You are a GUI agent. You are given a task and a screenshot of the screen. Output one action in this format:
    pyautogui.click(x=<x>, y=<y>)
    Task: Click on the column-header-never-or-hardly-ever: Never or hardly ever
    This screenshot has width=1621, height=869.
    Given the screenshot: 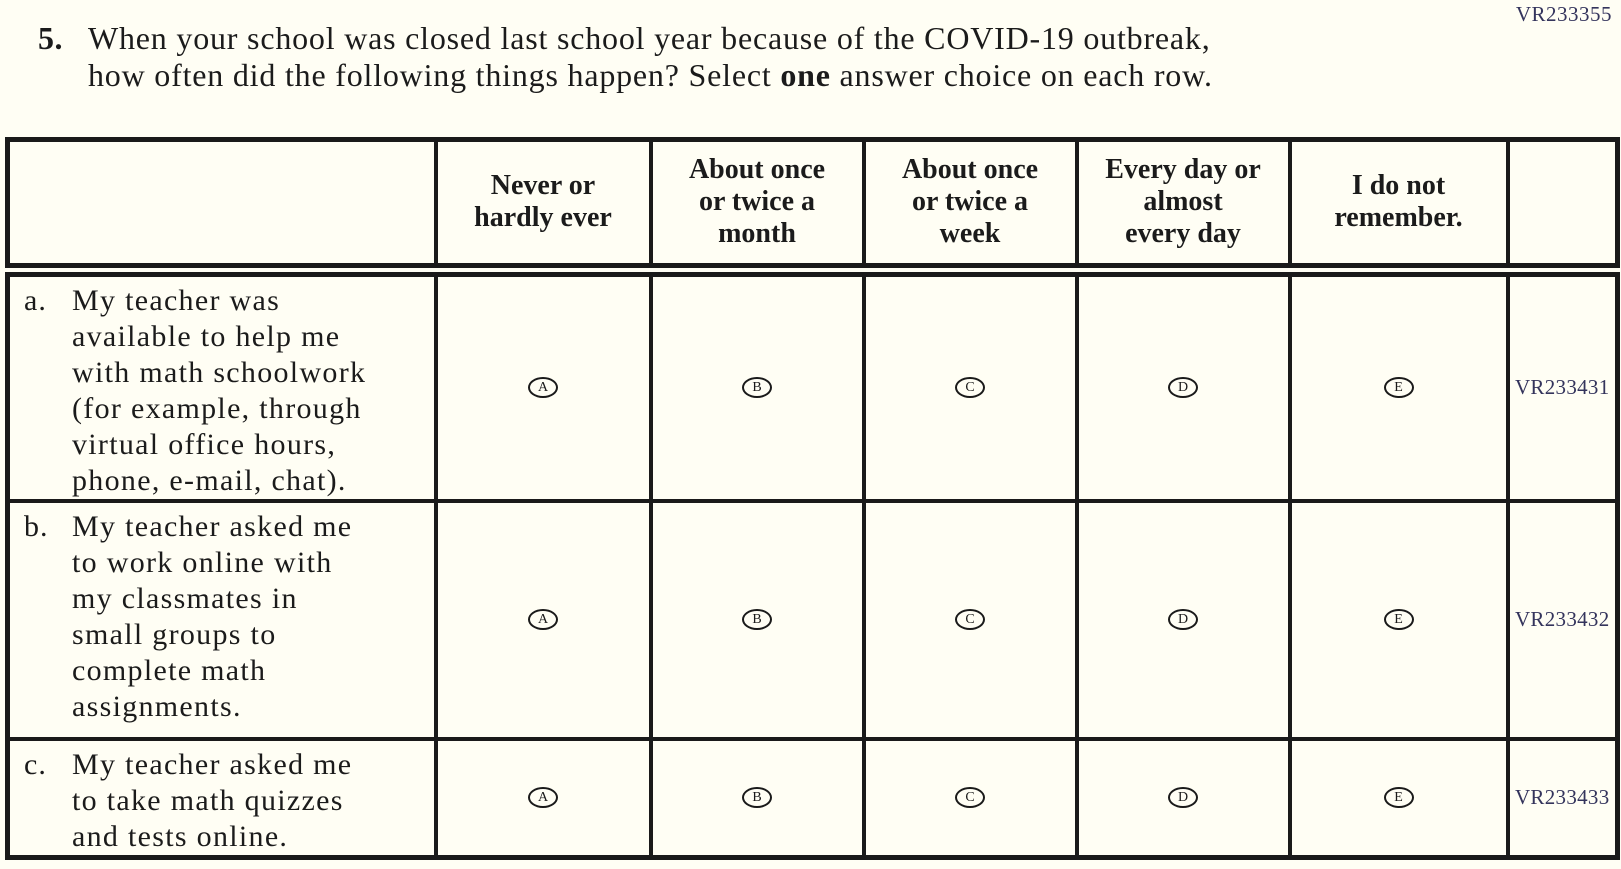 What is the action you would take?
    pyautogui.click(x=543, y=207)
    